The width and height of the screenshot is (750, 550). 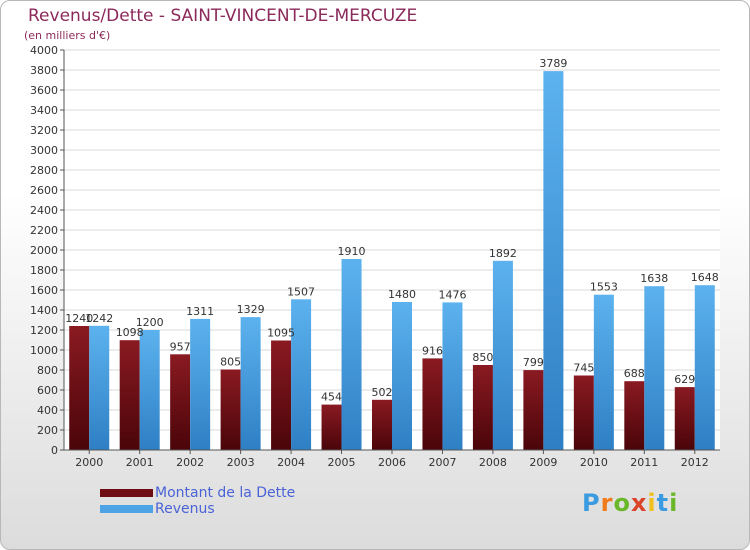 I want to click on y-tick-label: 2400, so click(x=44, y=210).